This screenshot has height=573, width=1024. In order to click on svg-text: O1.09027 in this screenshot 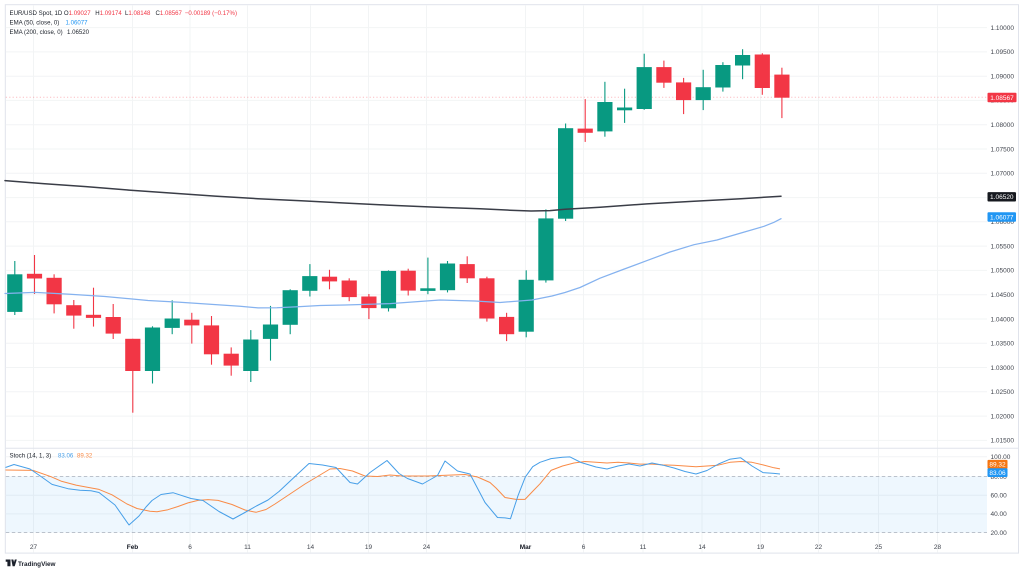, I will do `click(77, 13)`.